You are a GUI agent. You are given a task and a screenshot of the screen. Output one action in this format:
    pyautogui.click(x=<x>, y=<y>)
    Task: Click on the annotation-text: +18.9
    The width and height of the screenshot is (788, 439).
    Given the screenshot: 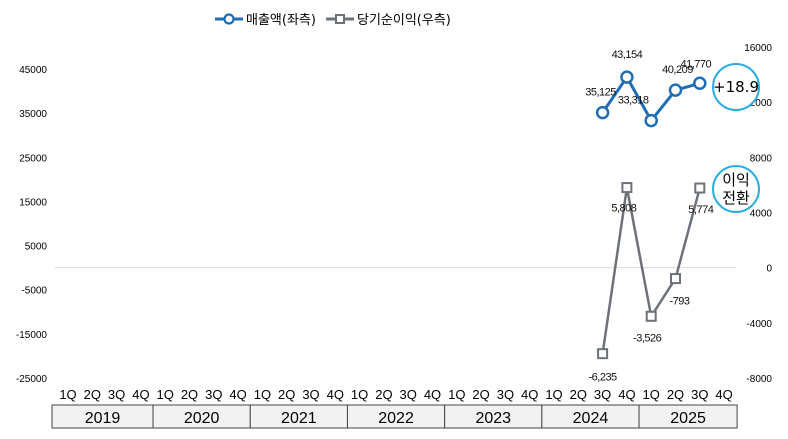 What is the action you would take?
    pyautogui.click(x=736, y=87)
    